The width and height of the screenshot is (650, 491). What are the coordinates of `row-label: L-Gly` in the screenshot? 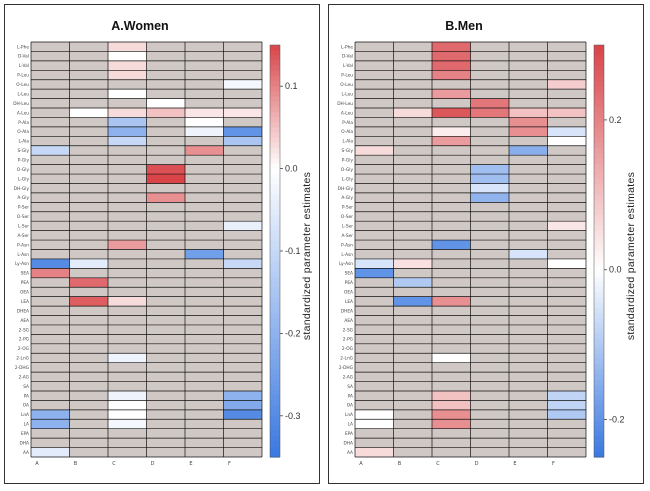 It's located at (348, 179).